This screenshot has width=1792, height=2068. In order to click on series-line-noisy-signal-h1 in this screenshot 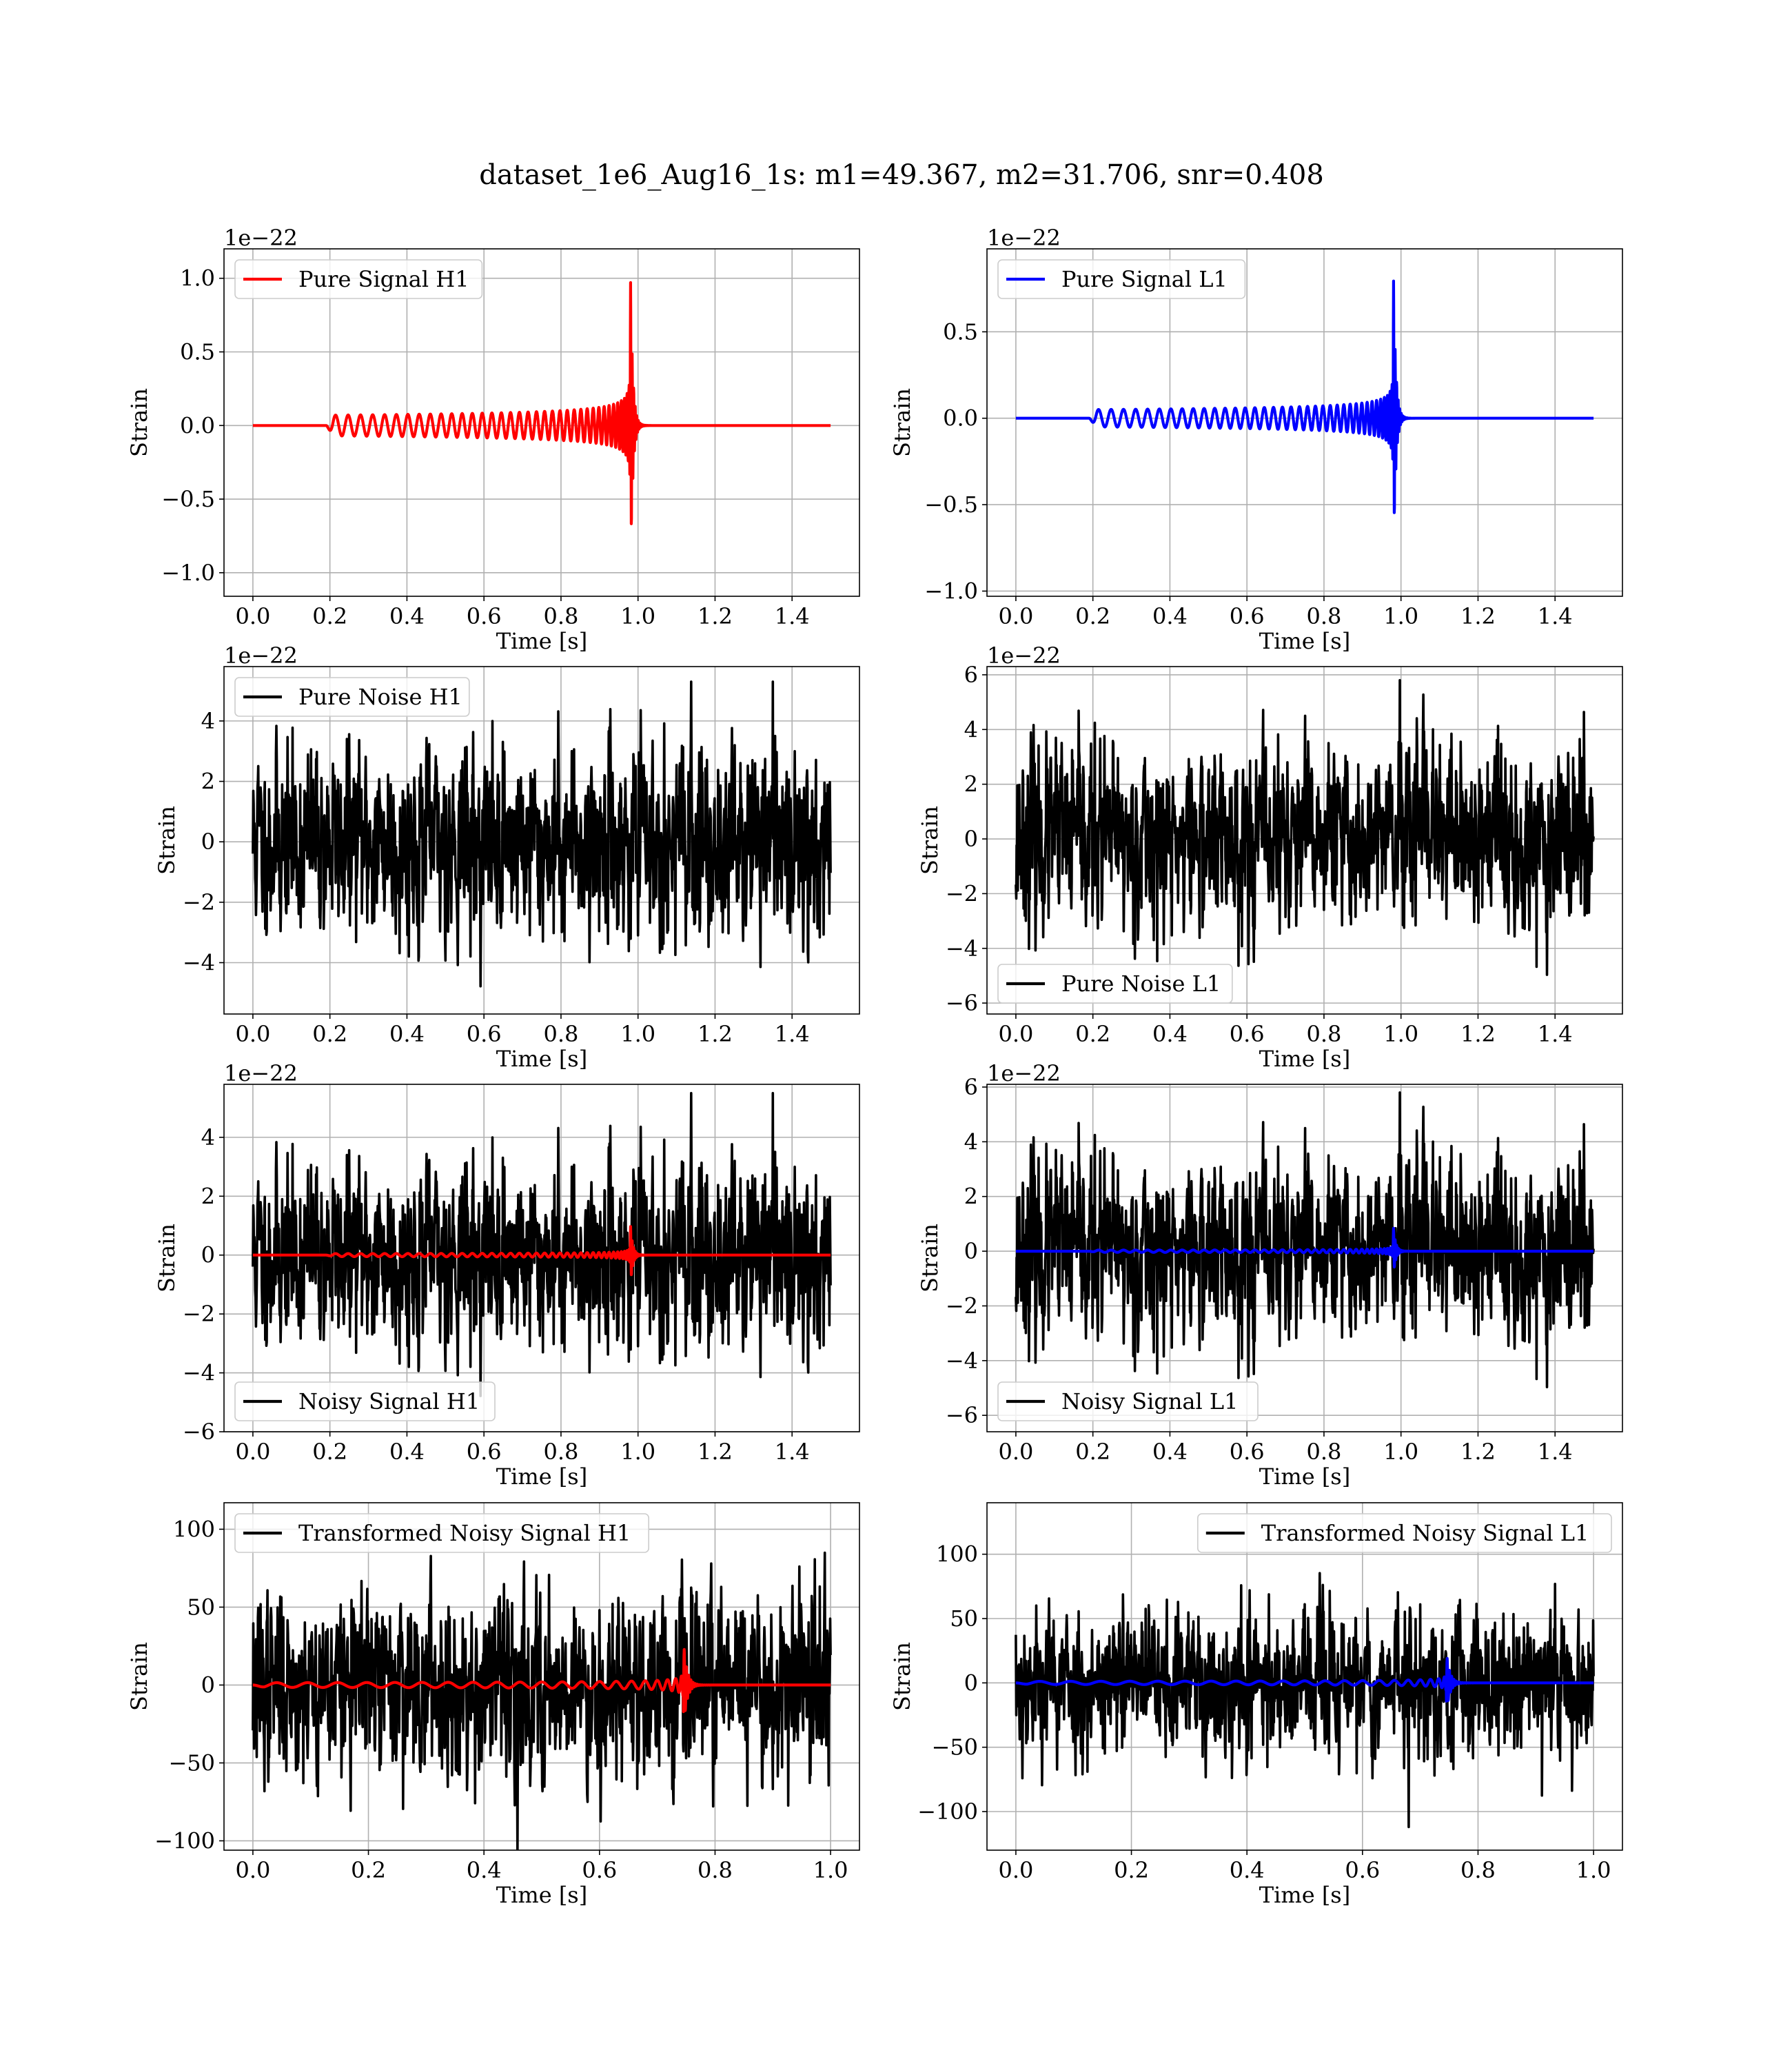, I will do `click(542, 1244)`.